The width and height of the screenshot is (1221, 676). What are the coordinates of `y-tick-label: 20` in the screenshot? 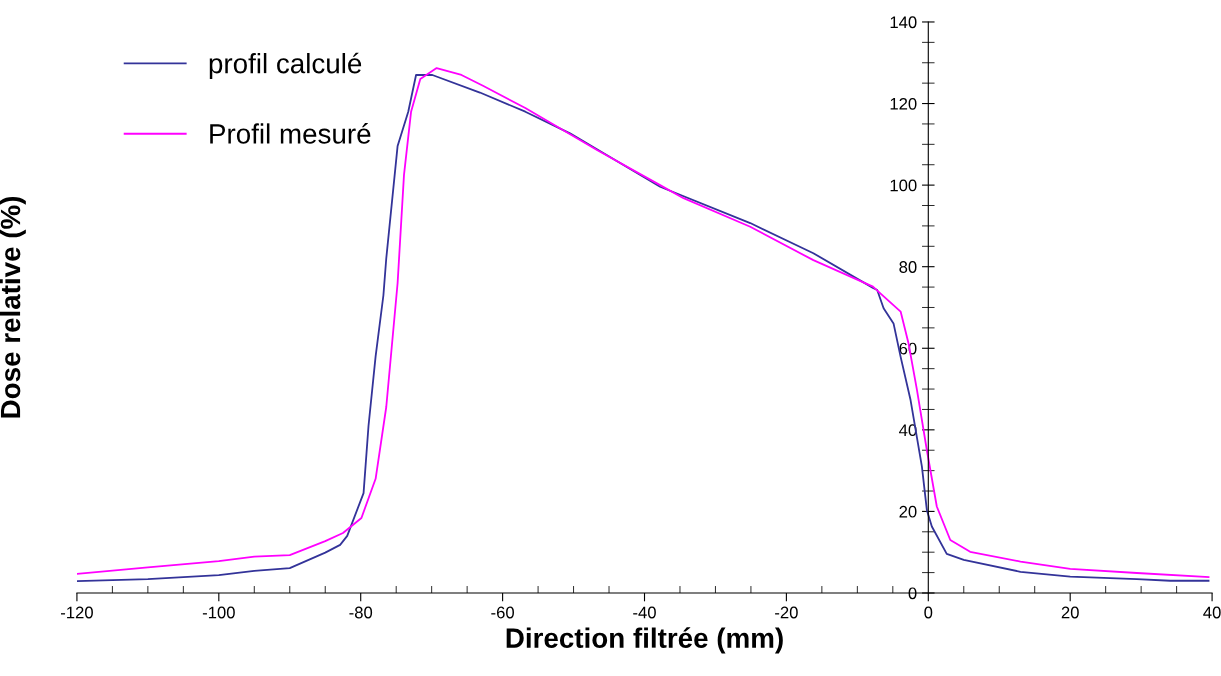 It's located at (908, 511).